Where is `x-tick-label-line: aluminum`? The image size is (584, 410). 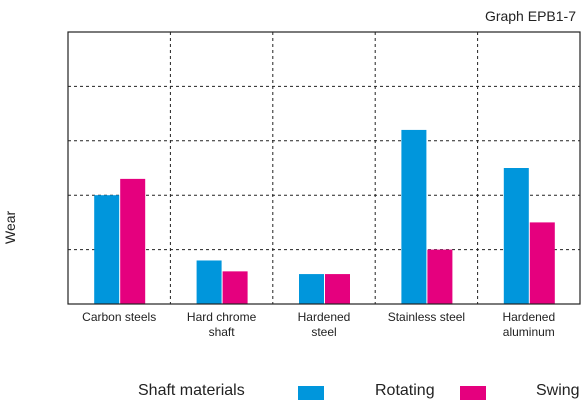 x-tick-label-line: aluminum is located at coordinates (528, 332).